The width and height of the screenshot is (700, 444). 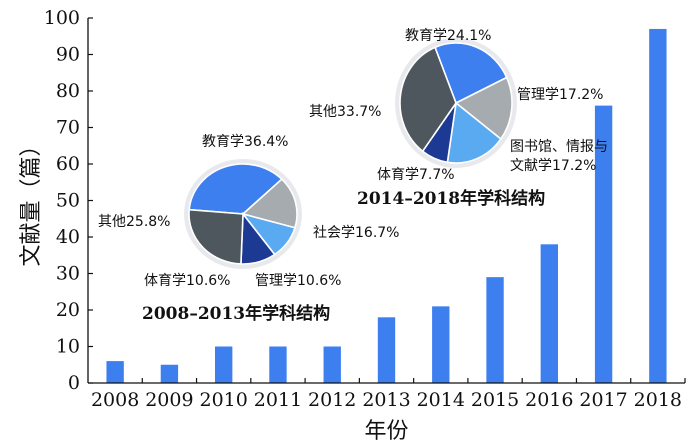 I want to click on y-tick-label: 70, so click(x=68, y=128).